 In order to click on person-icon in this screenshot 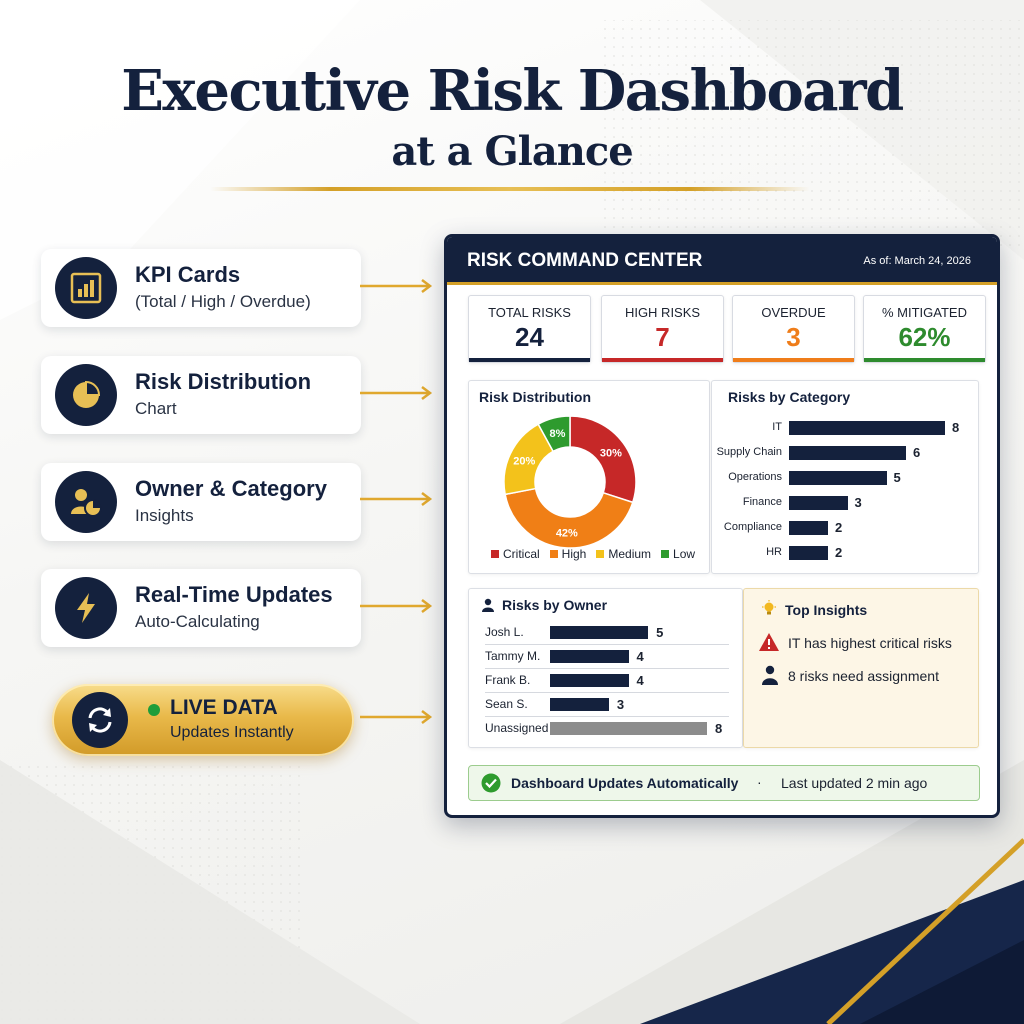, I will do `click(770, 675)`.